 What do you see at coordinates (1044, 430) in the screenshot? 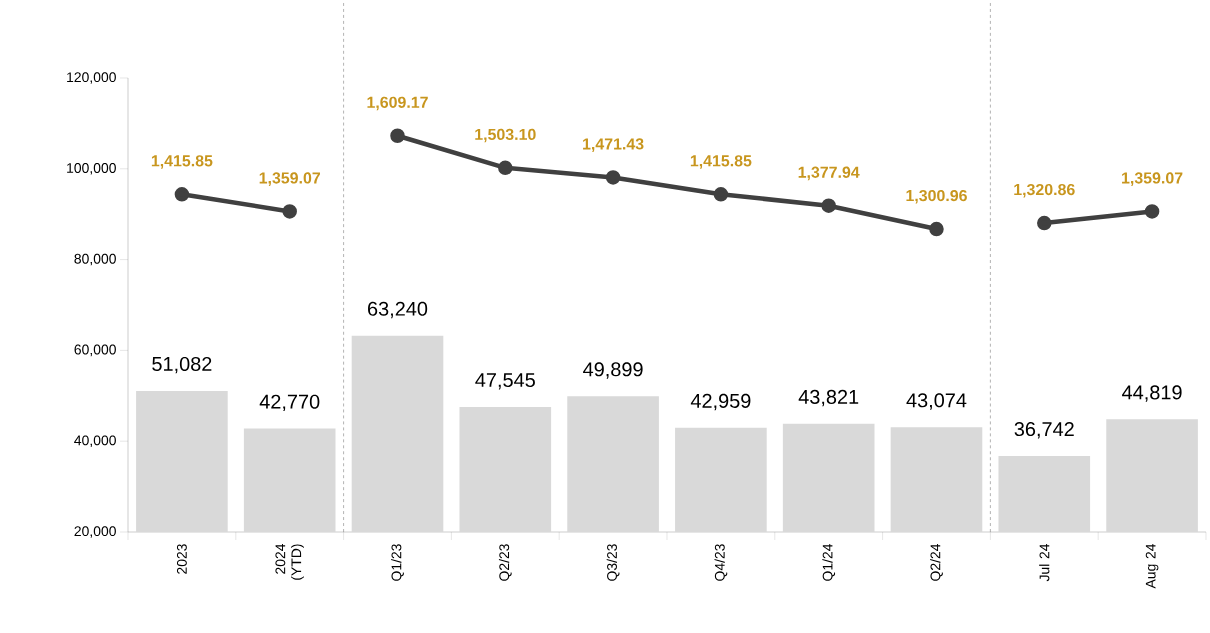
I see `data-label: 36,742` at bounding box center [1044, 430].